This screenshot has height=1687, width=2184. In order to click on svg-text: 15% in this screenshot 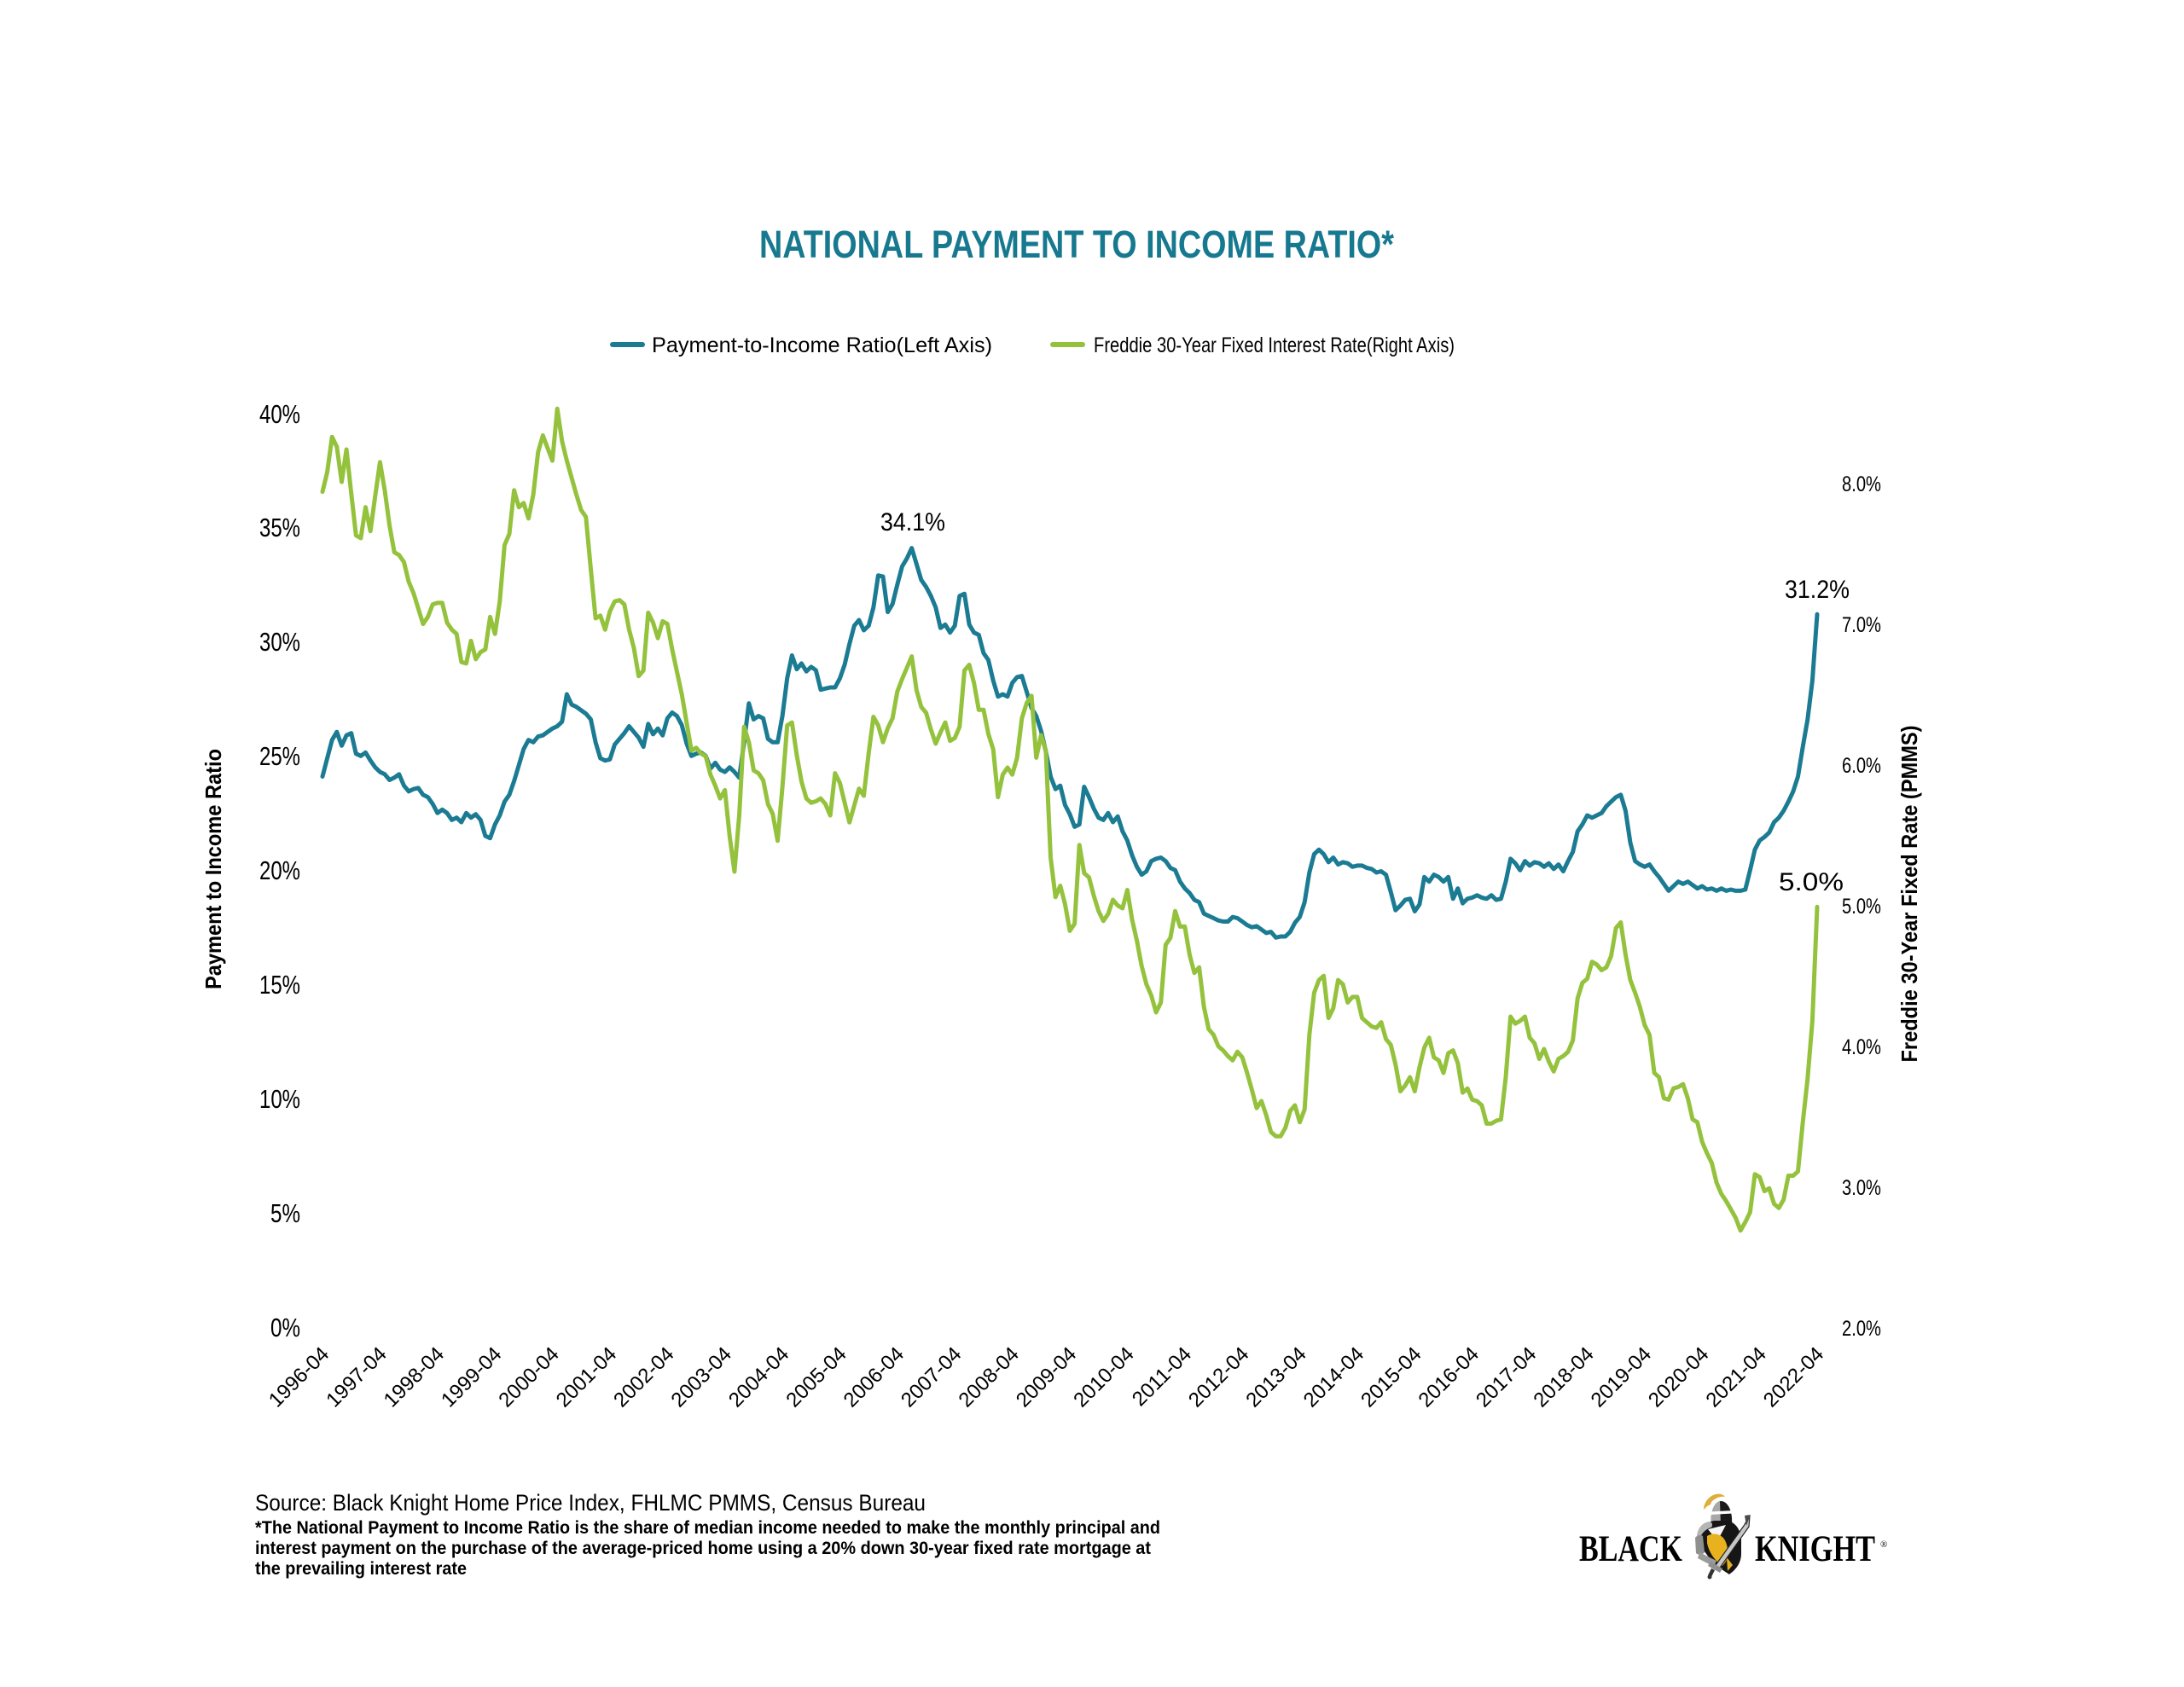, I will do `click(280, 985)`.